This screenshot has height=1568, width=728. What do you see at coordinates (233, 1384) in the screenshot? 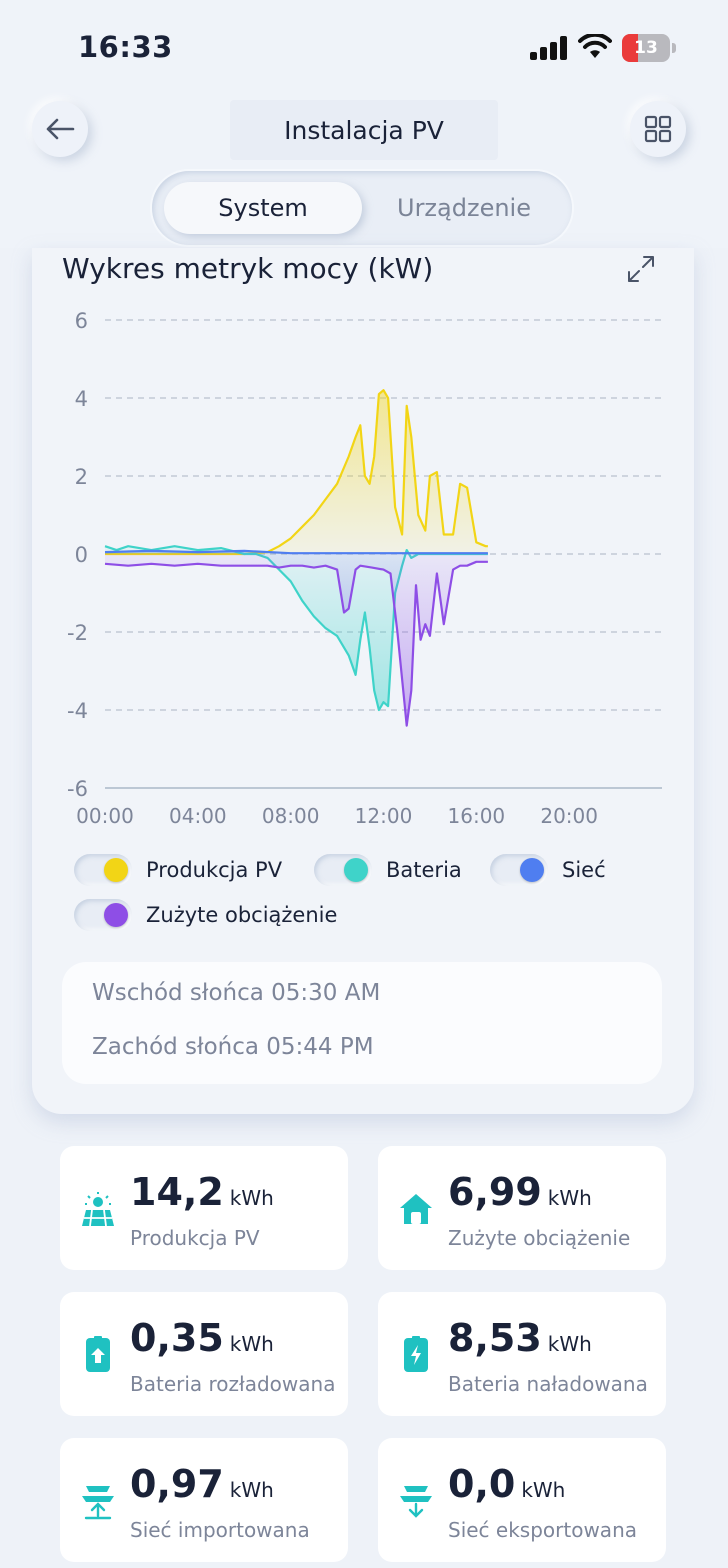
I see `tile-label-battery-discharged: Bateria rozładowana` at bounding box center [233, 1384].